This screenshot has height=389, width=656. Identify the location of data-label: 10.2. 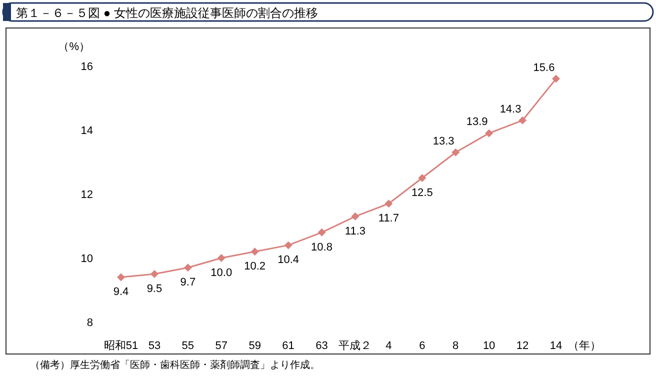
(255, 266).